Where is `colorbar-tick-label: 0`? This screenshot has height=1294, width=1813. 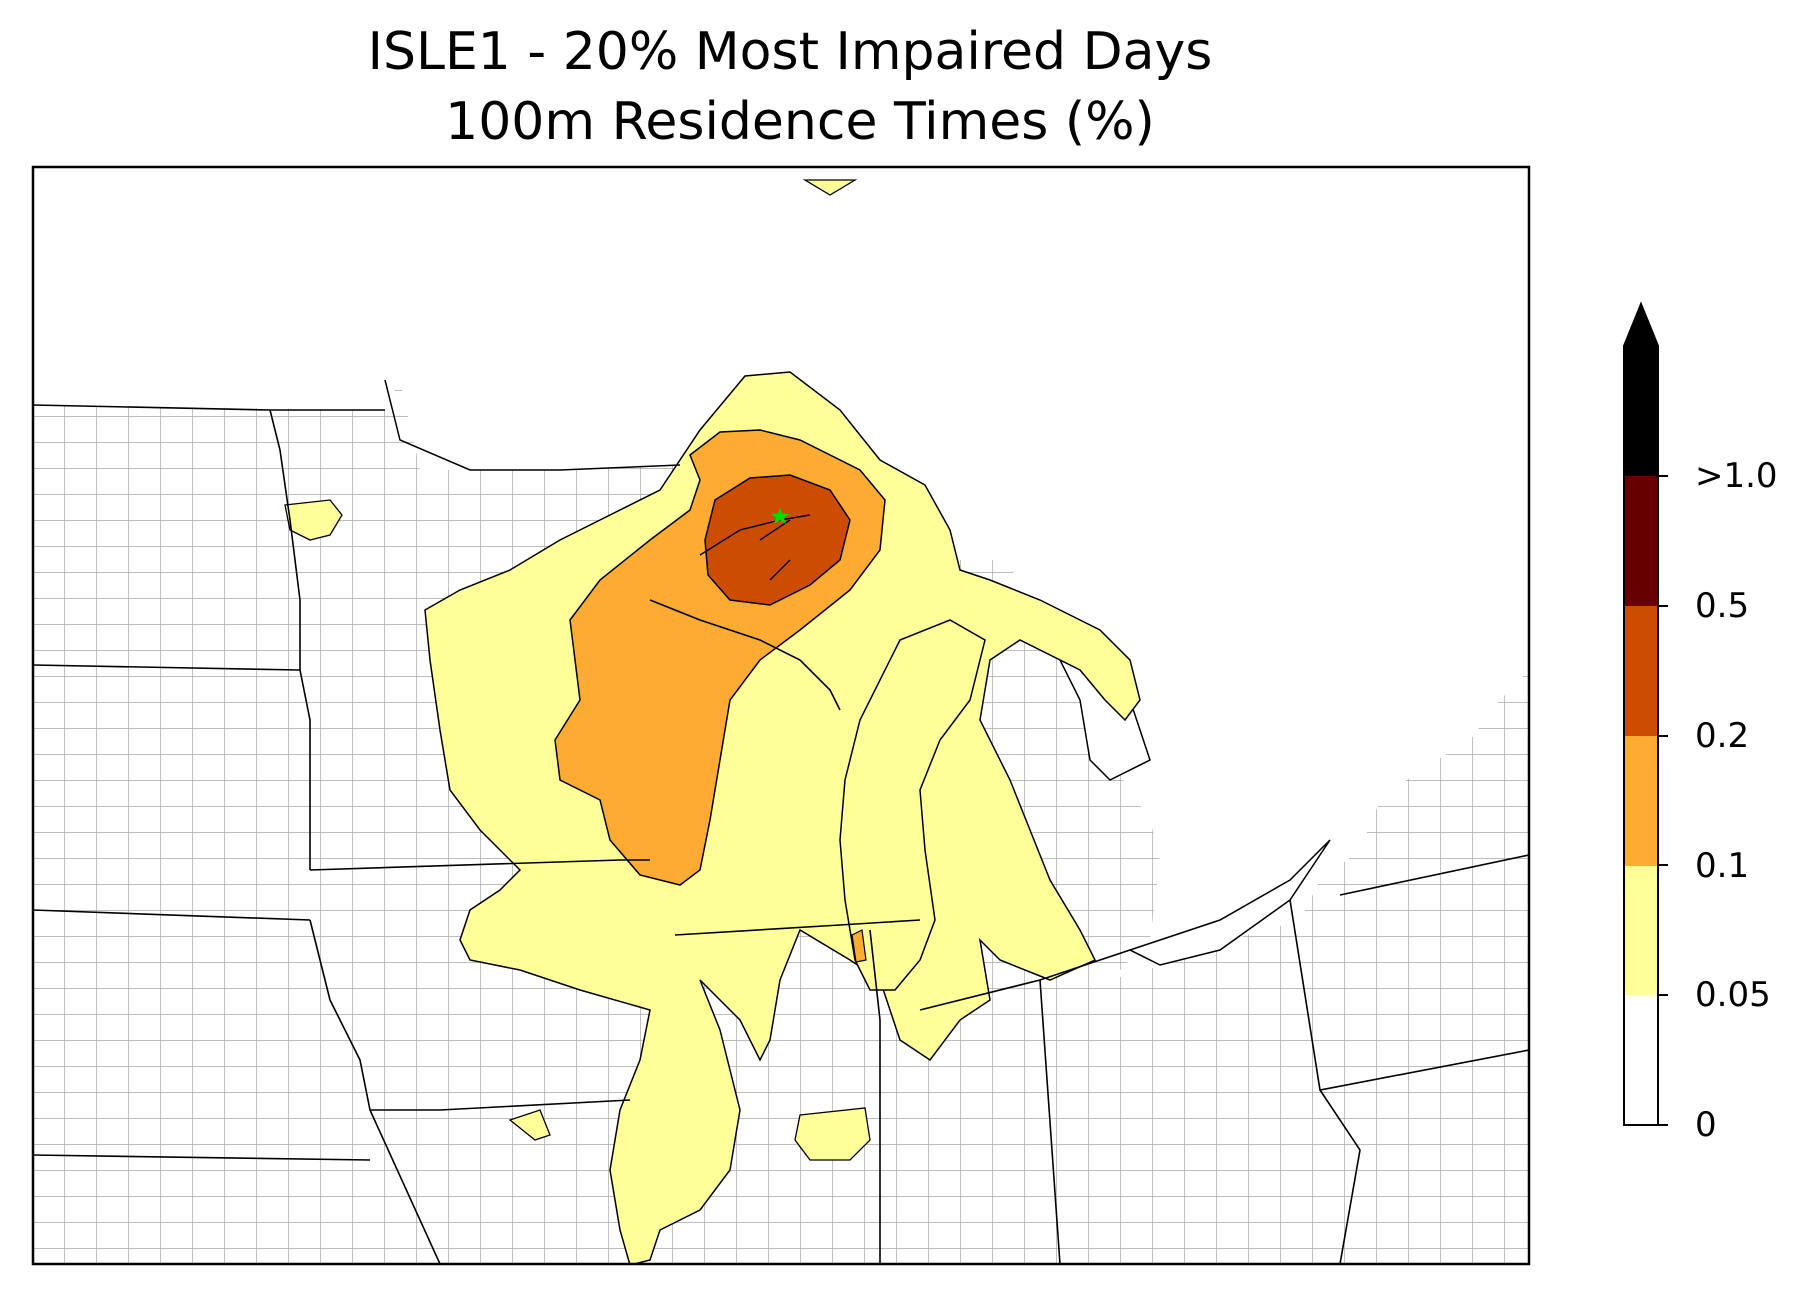
colorbar-tick-label: 0 is located at coordinates (1706, 1125).